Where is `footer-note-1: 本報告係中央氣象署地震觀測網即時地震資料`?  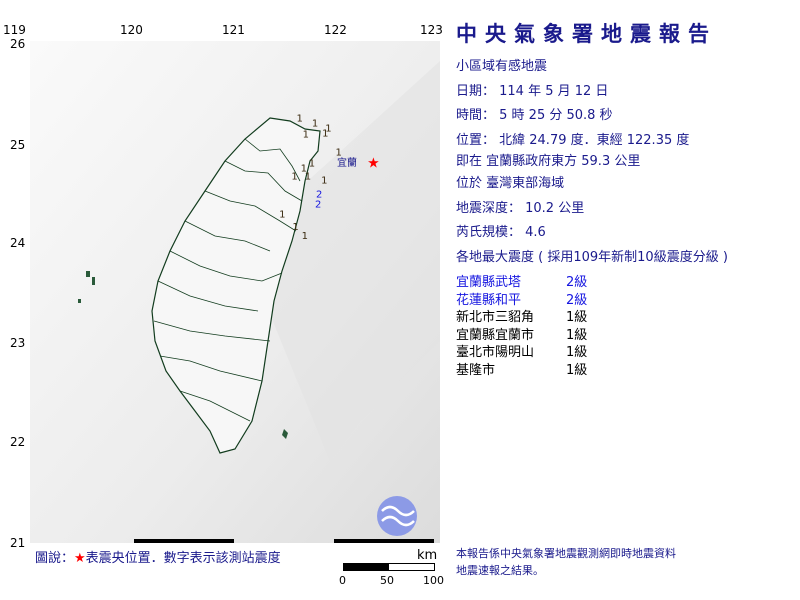
footer-note-1: 本報告係中央氣象署地震觀測網即時地震資料 is located at coordinates (566, 553).